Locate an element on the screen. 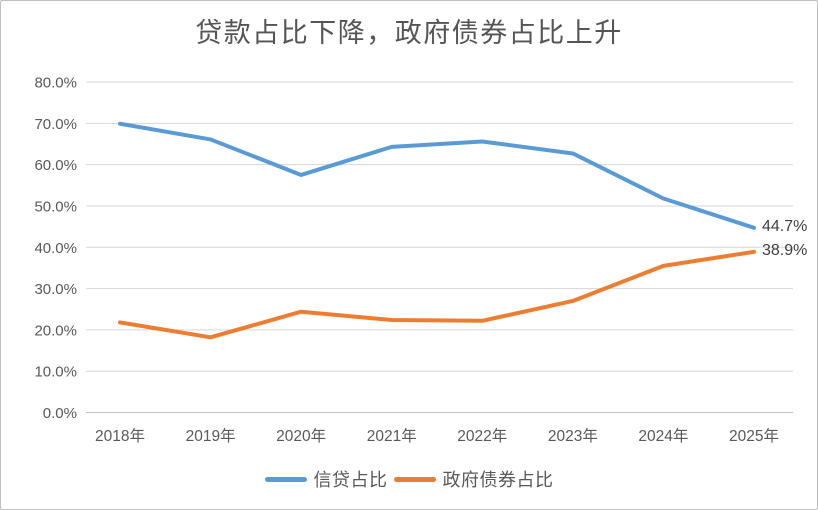 The width and height of the screenshot is (818, 510). series-end-labels: 44.7% 38.9% is located at coordinates (784, 238).